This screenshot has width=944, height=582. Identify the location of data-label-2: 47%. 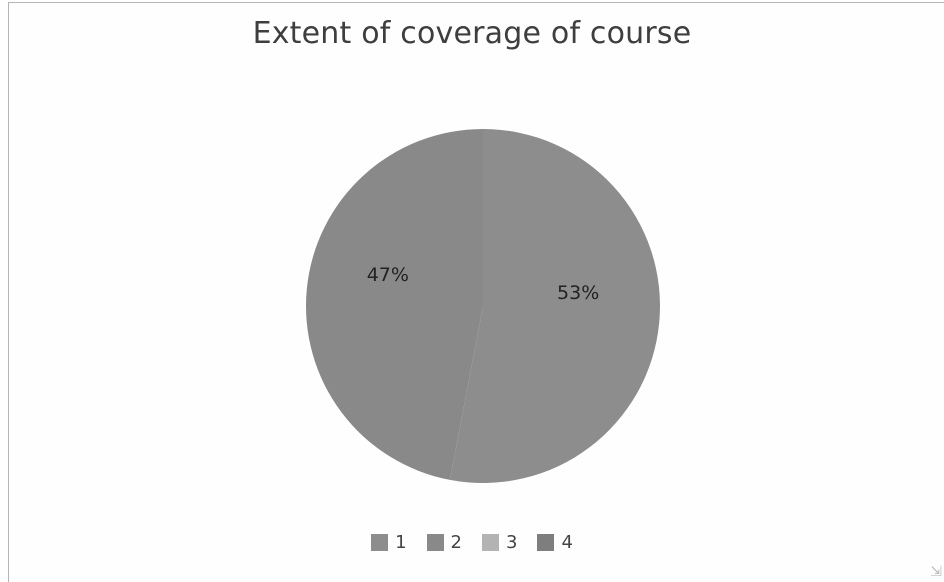
(388, 275).